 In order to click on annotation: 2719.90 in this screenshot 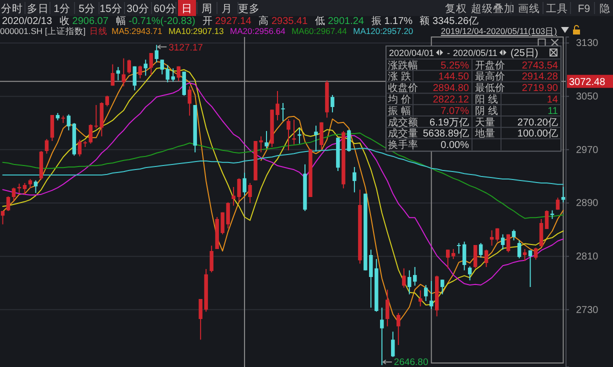, I will do `click(540, 88)`.